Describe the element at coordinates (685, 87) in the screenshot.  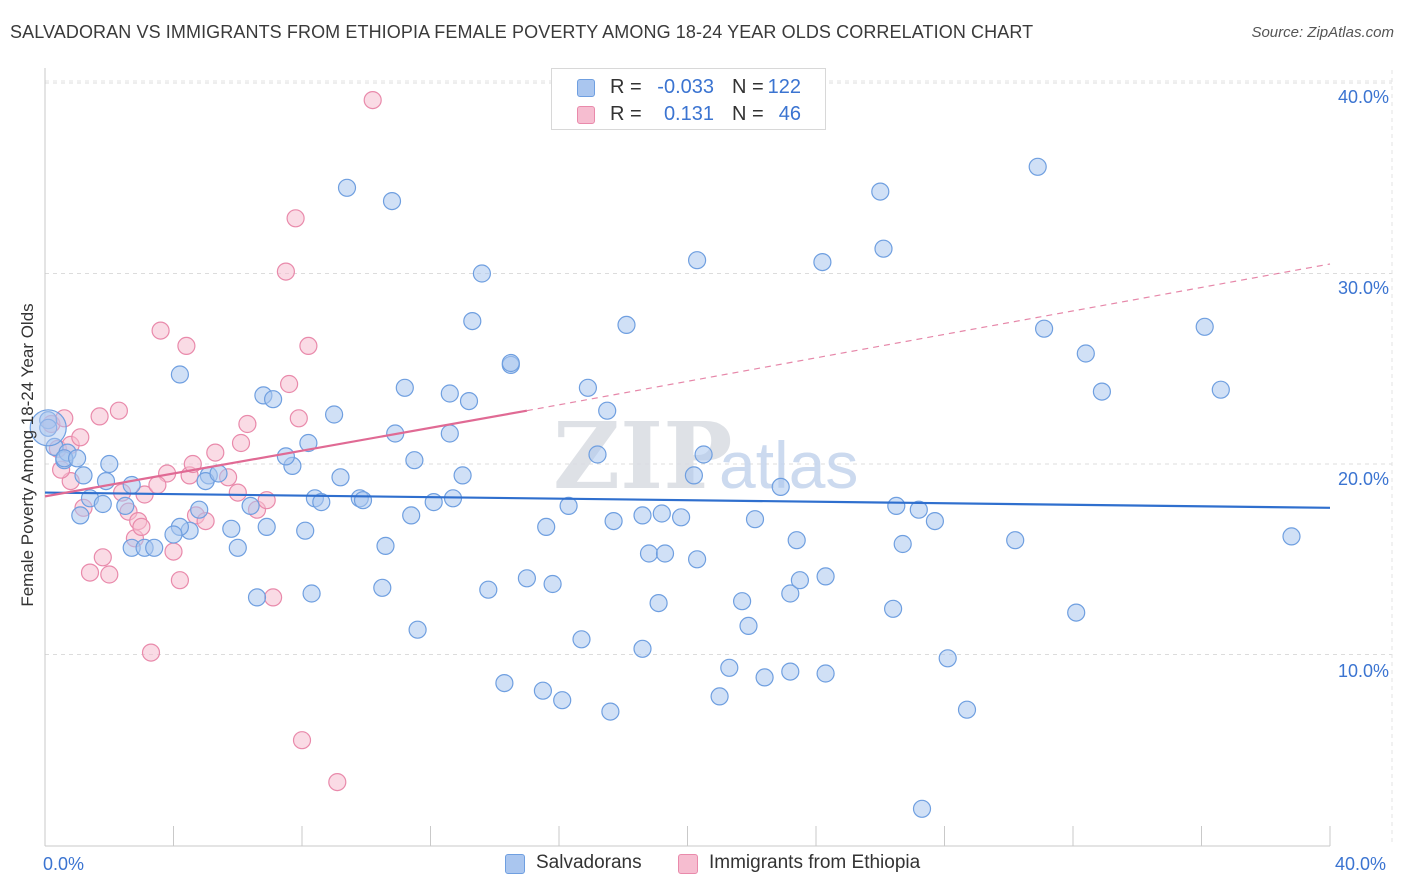
I see `r-value: -0.033` at that location.